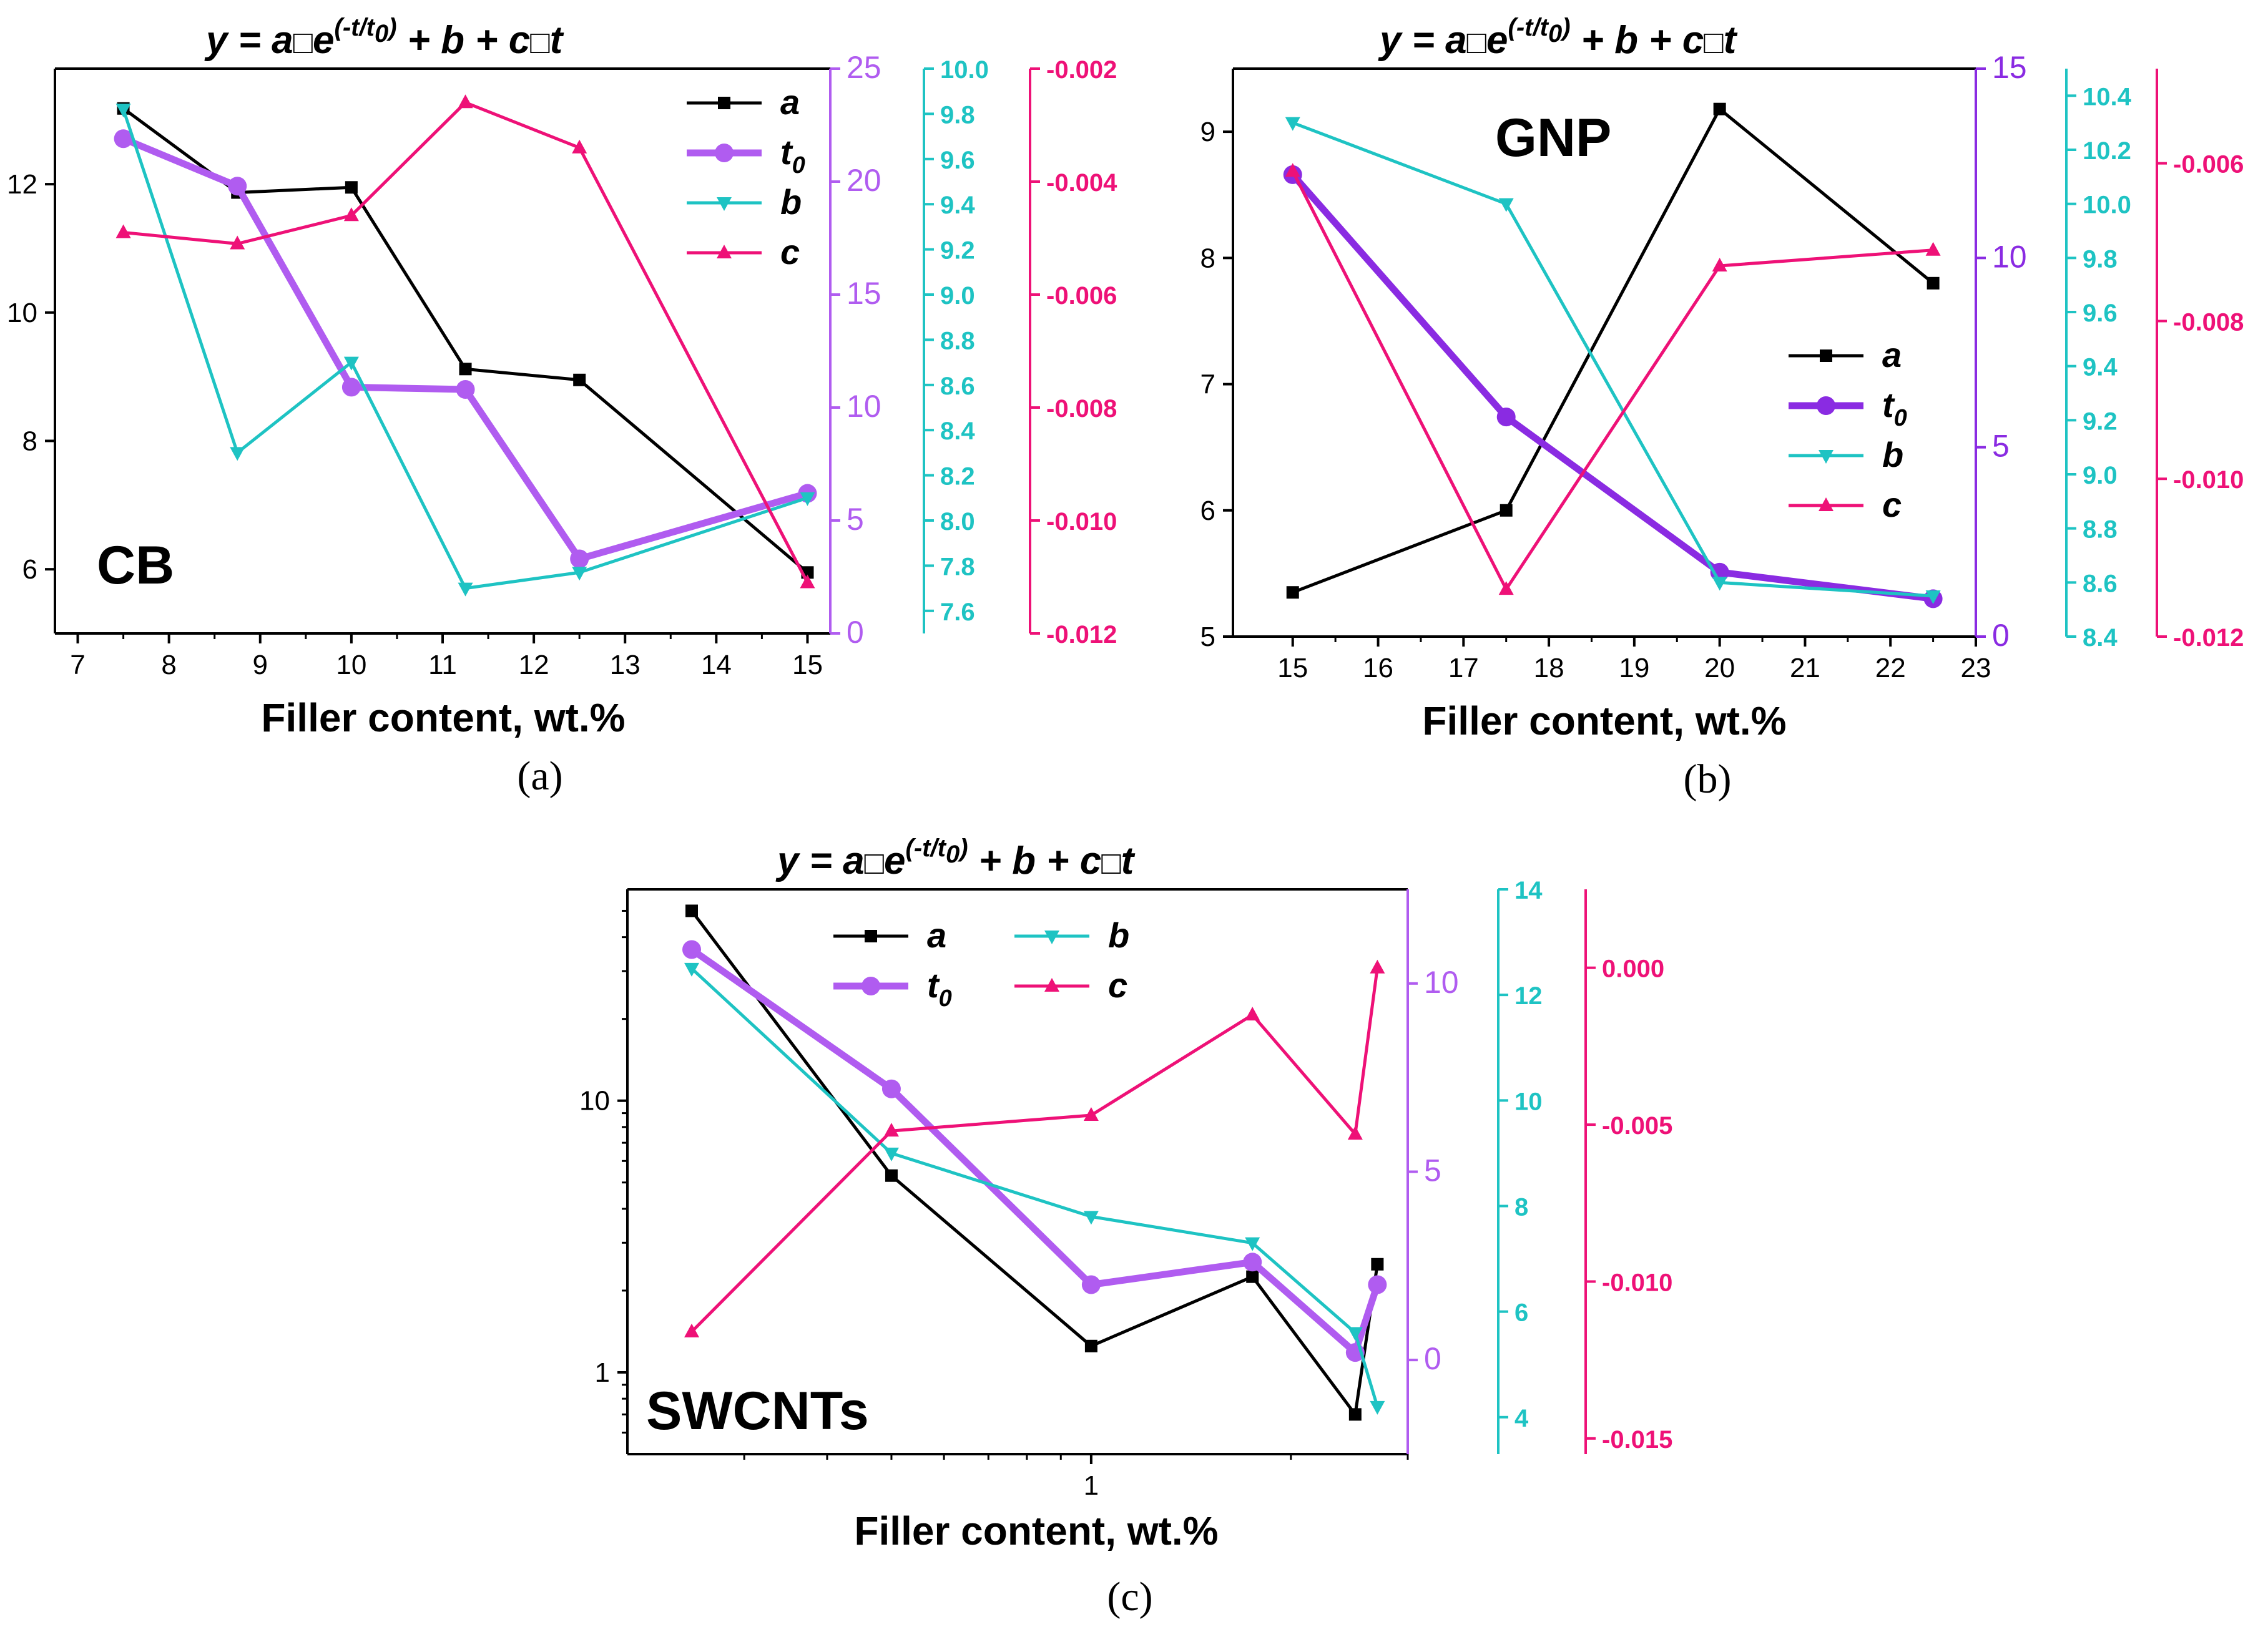 The width and height of the screenshot is (2268, 1627). What do you see at coordinates (1091, 1485) in the screenshot?
I see `x-tick-label: 1` at bounding box center [1091, 1485].